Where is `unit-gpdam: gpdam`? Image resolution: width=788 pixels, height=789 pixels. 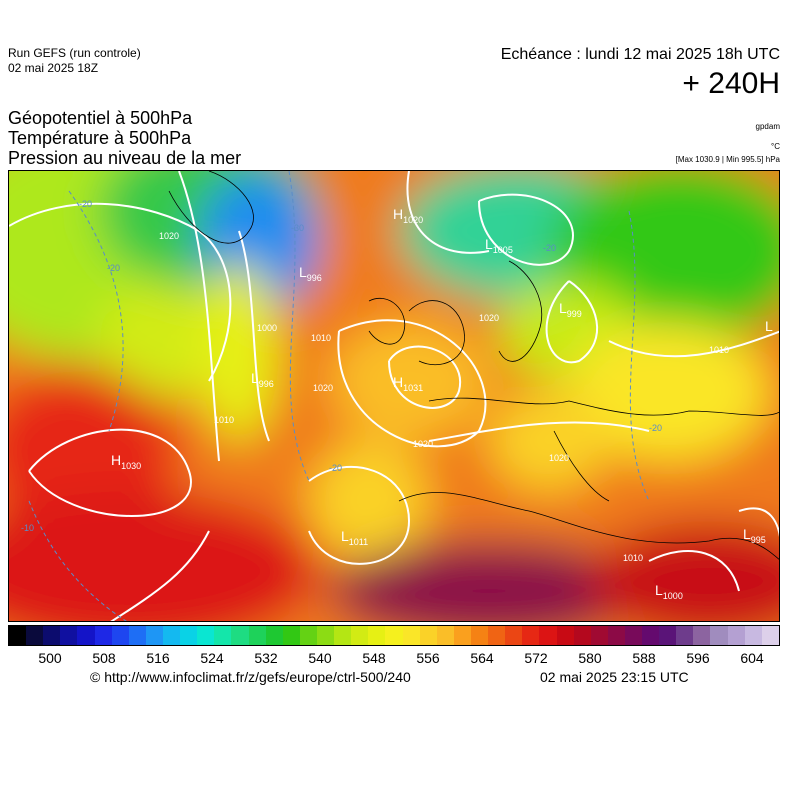
unit-gpdam: gpdam is located at coordinates (767, 126).